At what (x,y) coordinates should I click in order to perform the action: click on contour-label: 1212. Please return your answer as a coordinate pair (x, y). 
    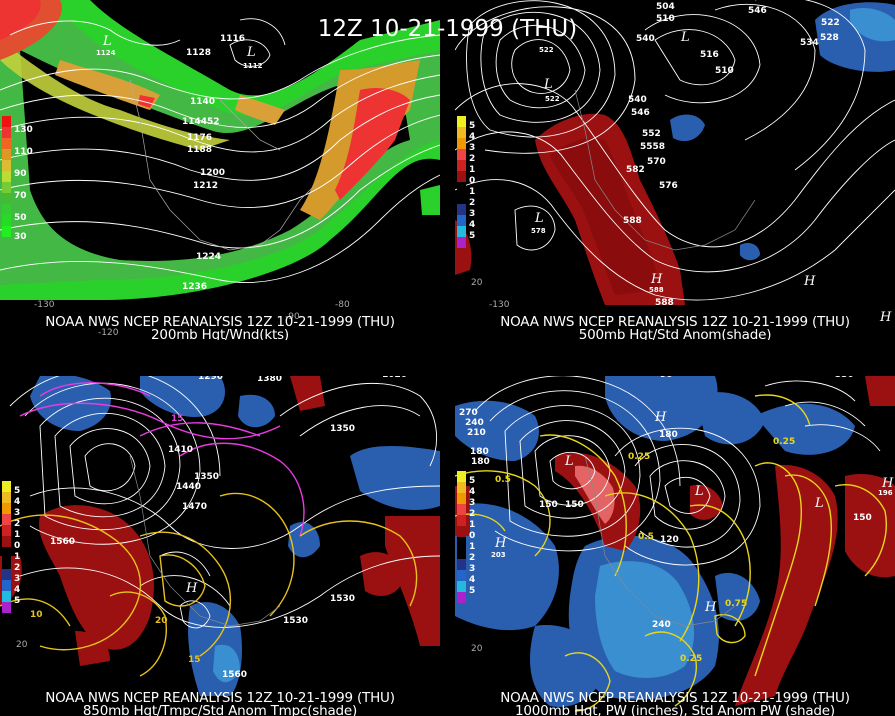
    Looking at the image, I should click on (206, 186).